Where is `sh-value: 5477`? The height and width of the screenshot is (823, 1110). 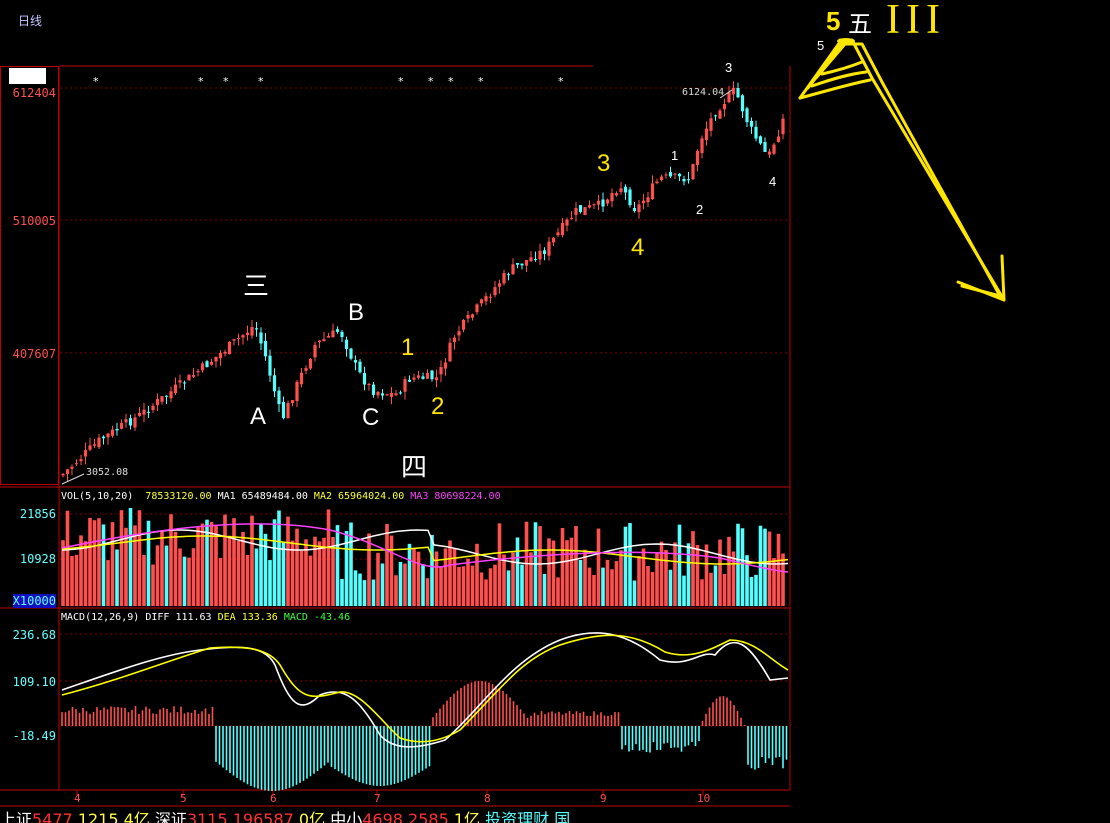
sh-value: 5477 is located at coordinates (52, 816).